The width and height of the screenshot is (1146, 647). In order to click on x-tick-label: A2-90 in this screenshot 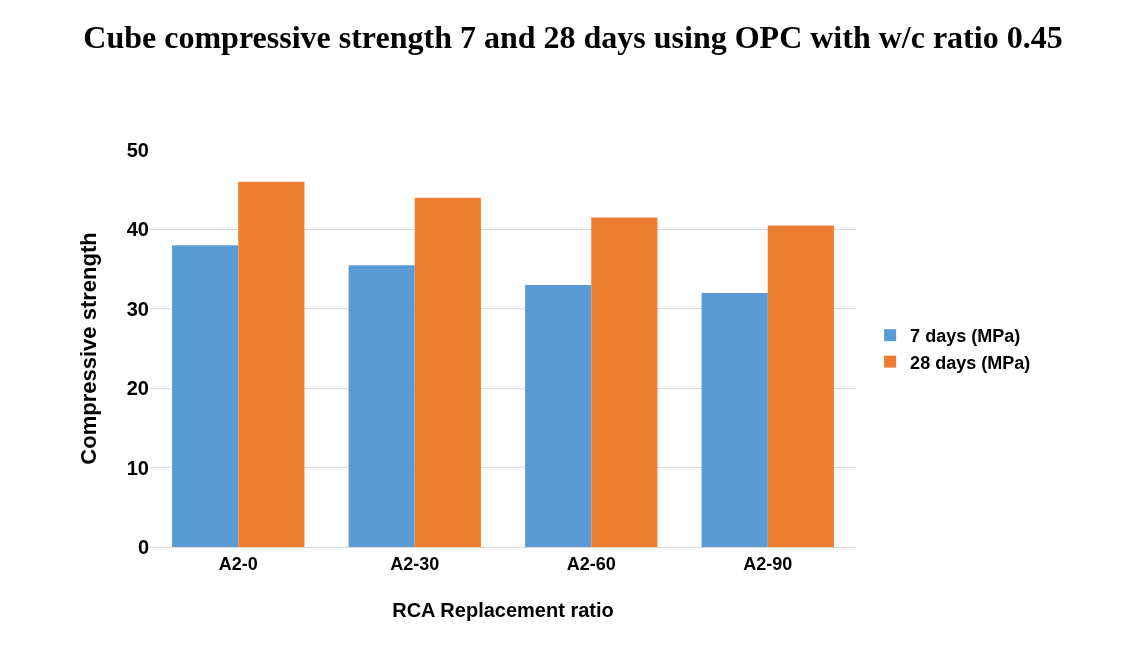, I will do `click(768, 563)`.